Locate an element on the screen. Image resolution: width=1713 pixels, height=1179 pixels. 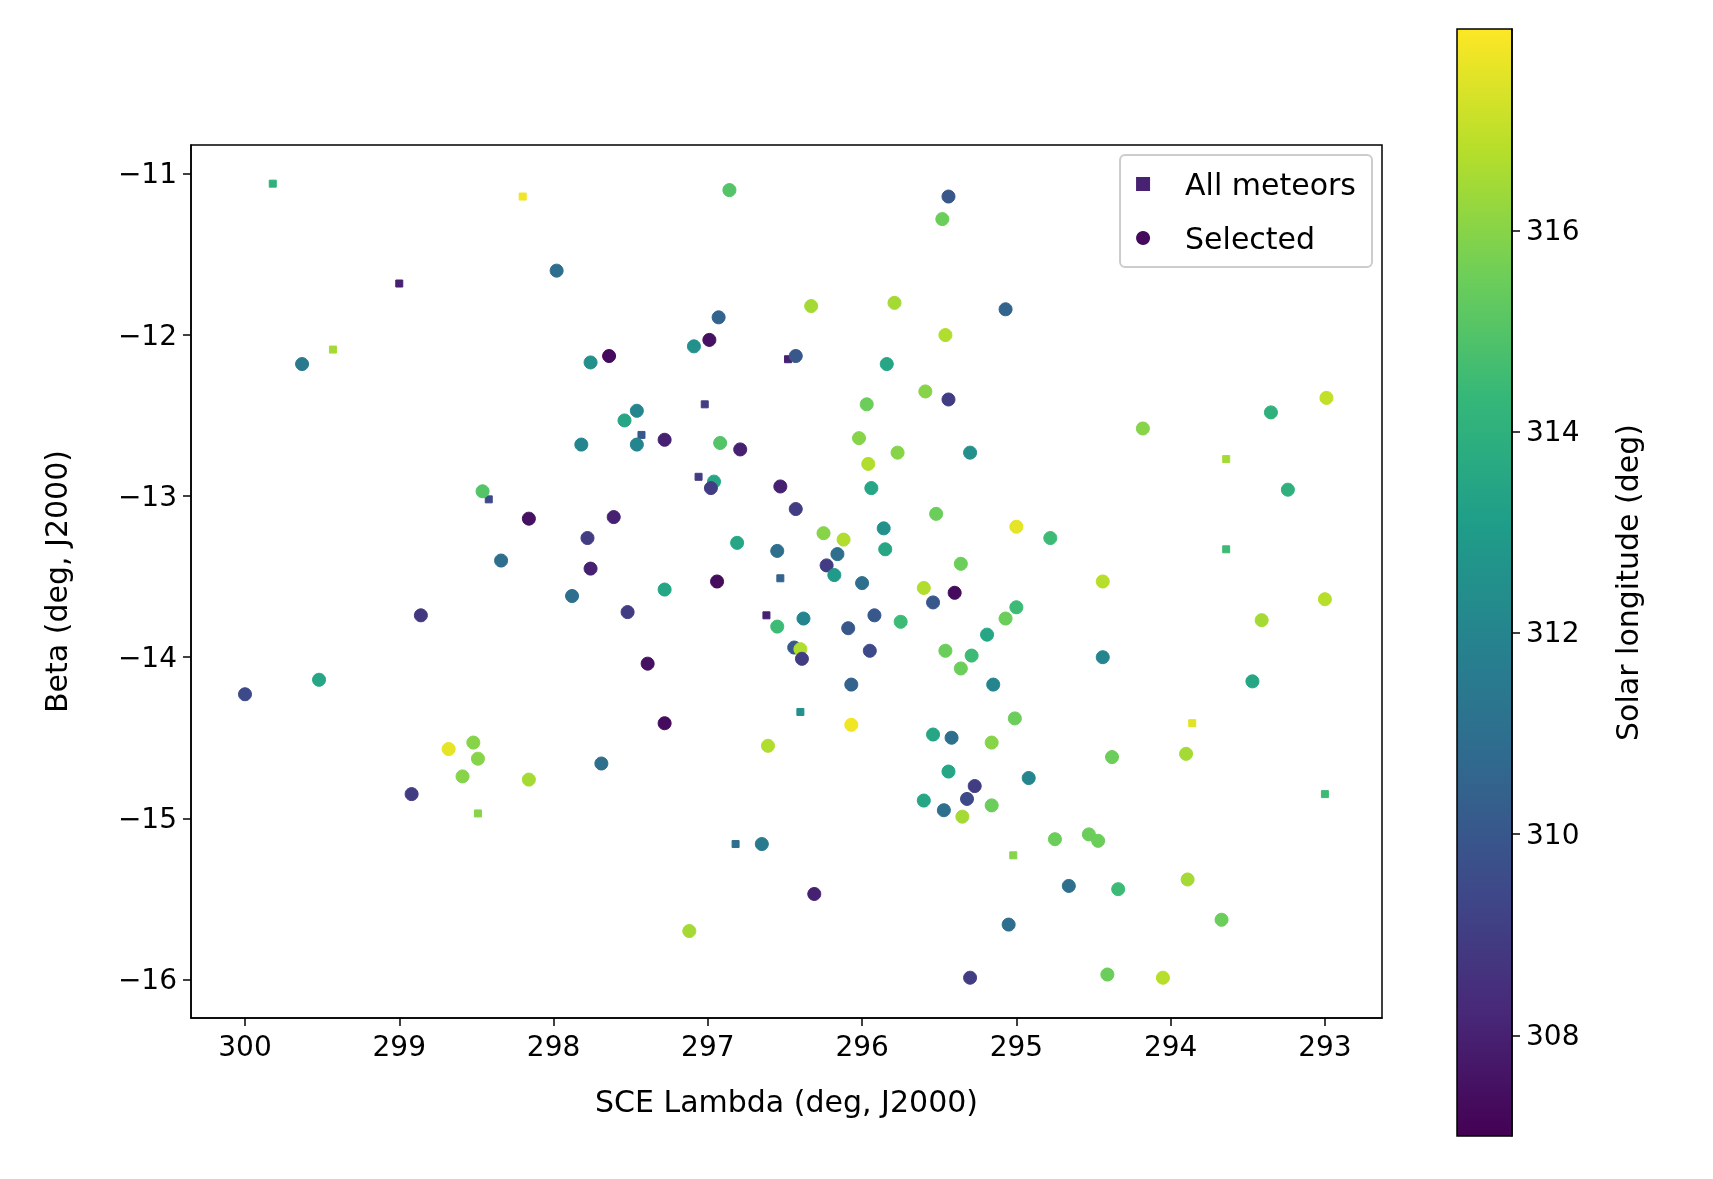
x-axis-title: SCE Lambda (deg, J2000) is located at coordinates (786, 1101).